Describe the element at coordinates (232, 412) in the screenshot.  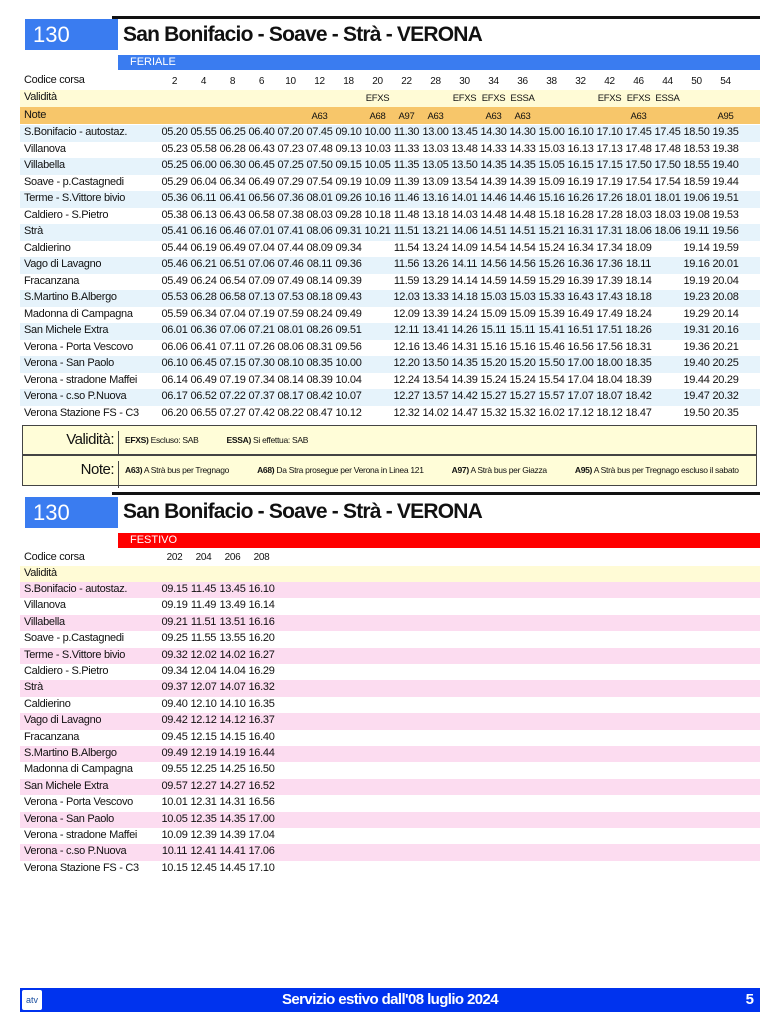
I see `departure-time: 07.27` at that location.